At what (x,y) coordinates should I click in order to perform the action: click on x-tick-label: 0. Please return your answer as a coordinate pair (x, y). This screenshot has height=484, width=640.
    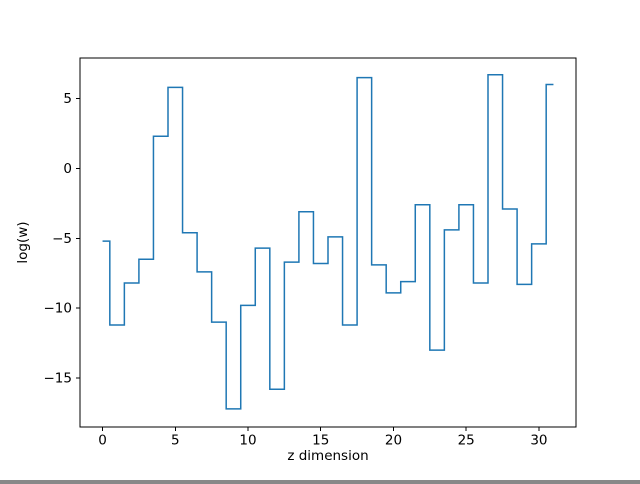
    Looking at the image, I should click on (102, 441).